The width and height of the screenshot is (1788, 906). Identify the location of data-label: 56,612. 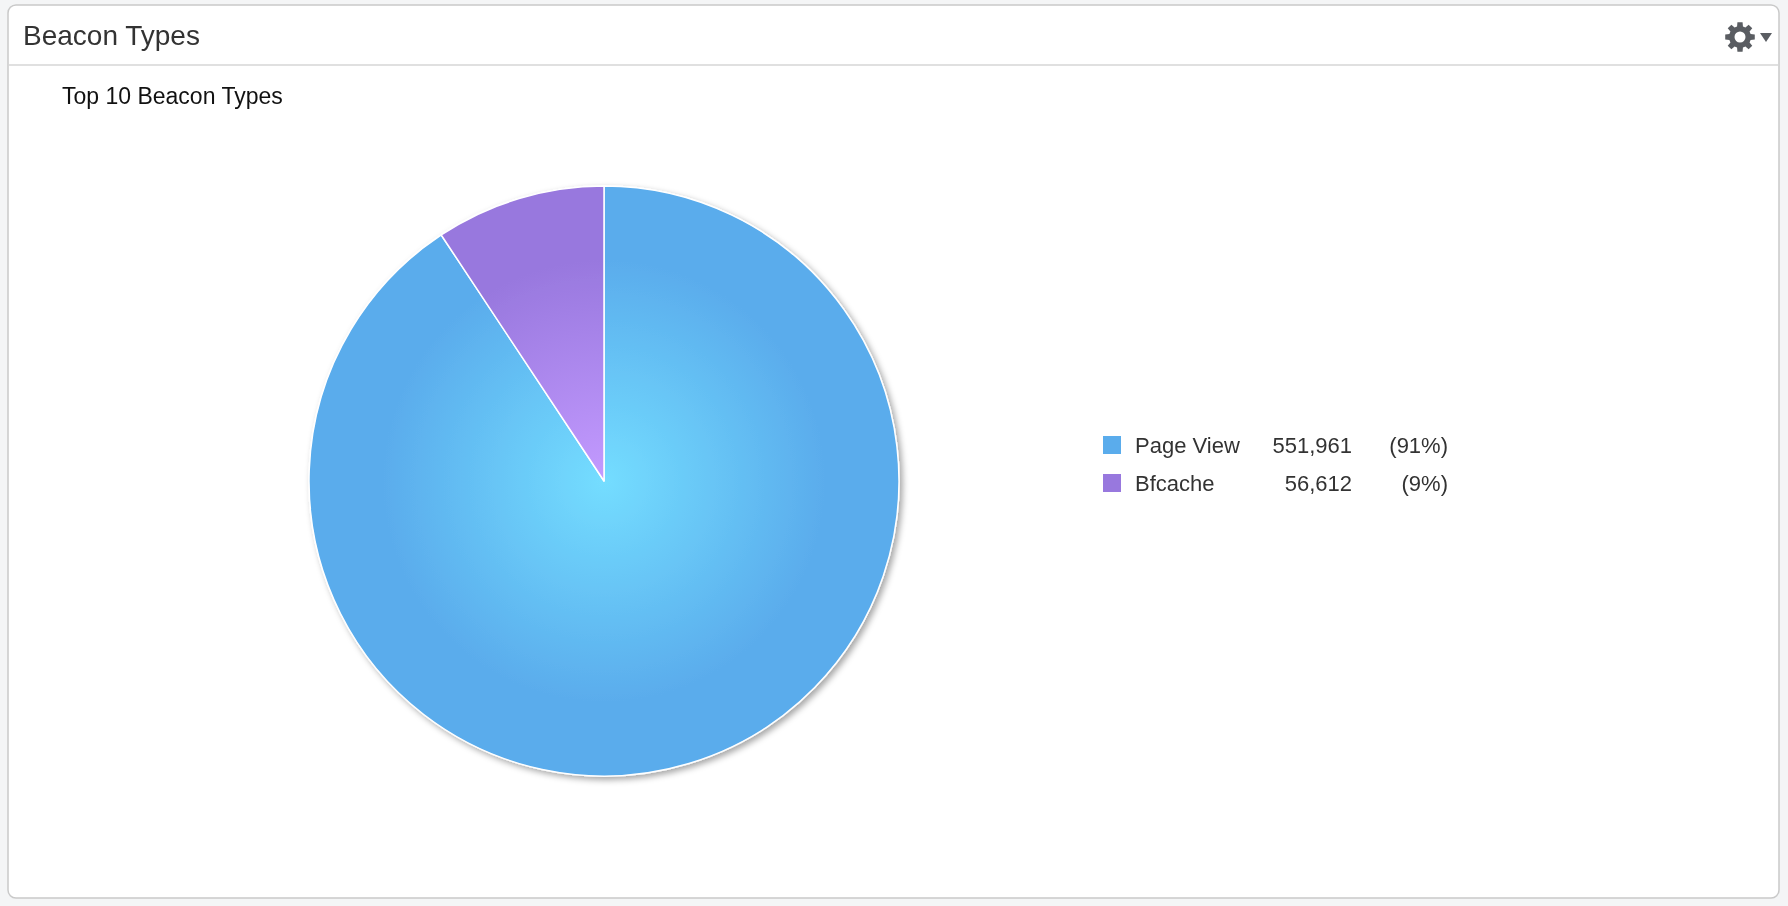
(1318, 483).